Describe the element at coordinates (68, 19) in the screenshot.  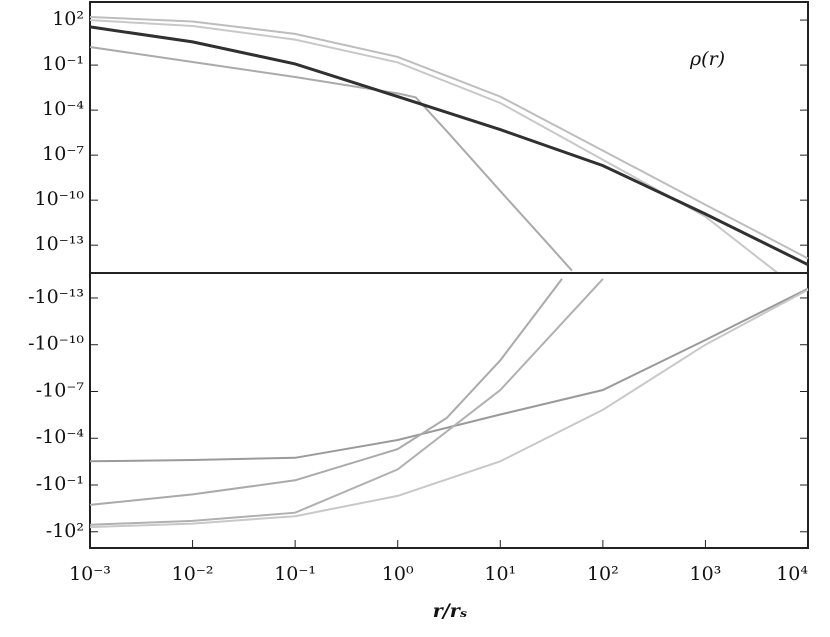
I see `y-tick-label: 10²` at that location.